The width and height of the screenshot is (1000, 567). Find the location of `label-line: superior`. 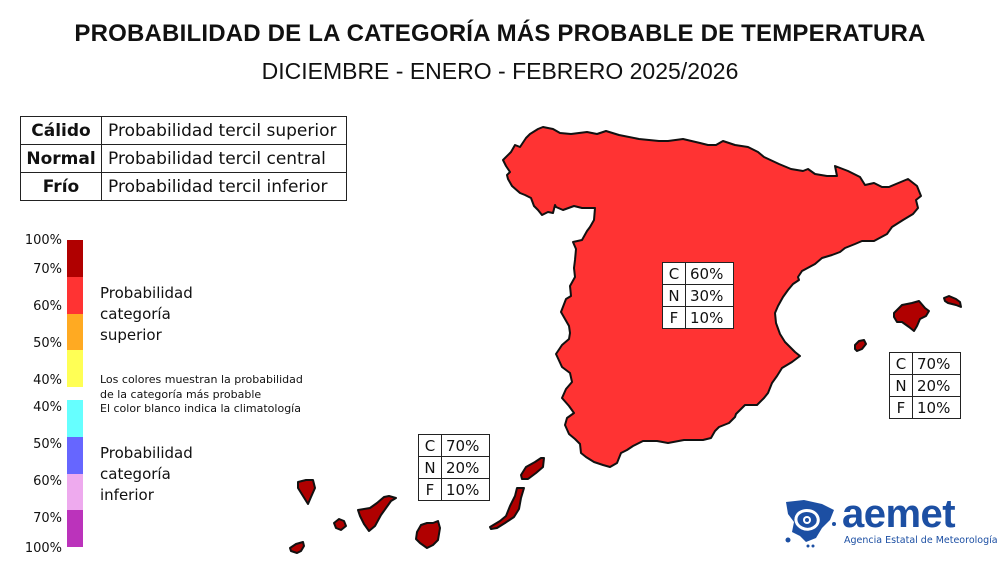

label-line: superior is located at coordinates (131, 335).